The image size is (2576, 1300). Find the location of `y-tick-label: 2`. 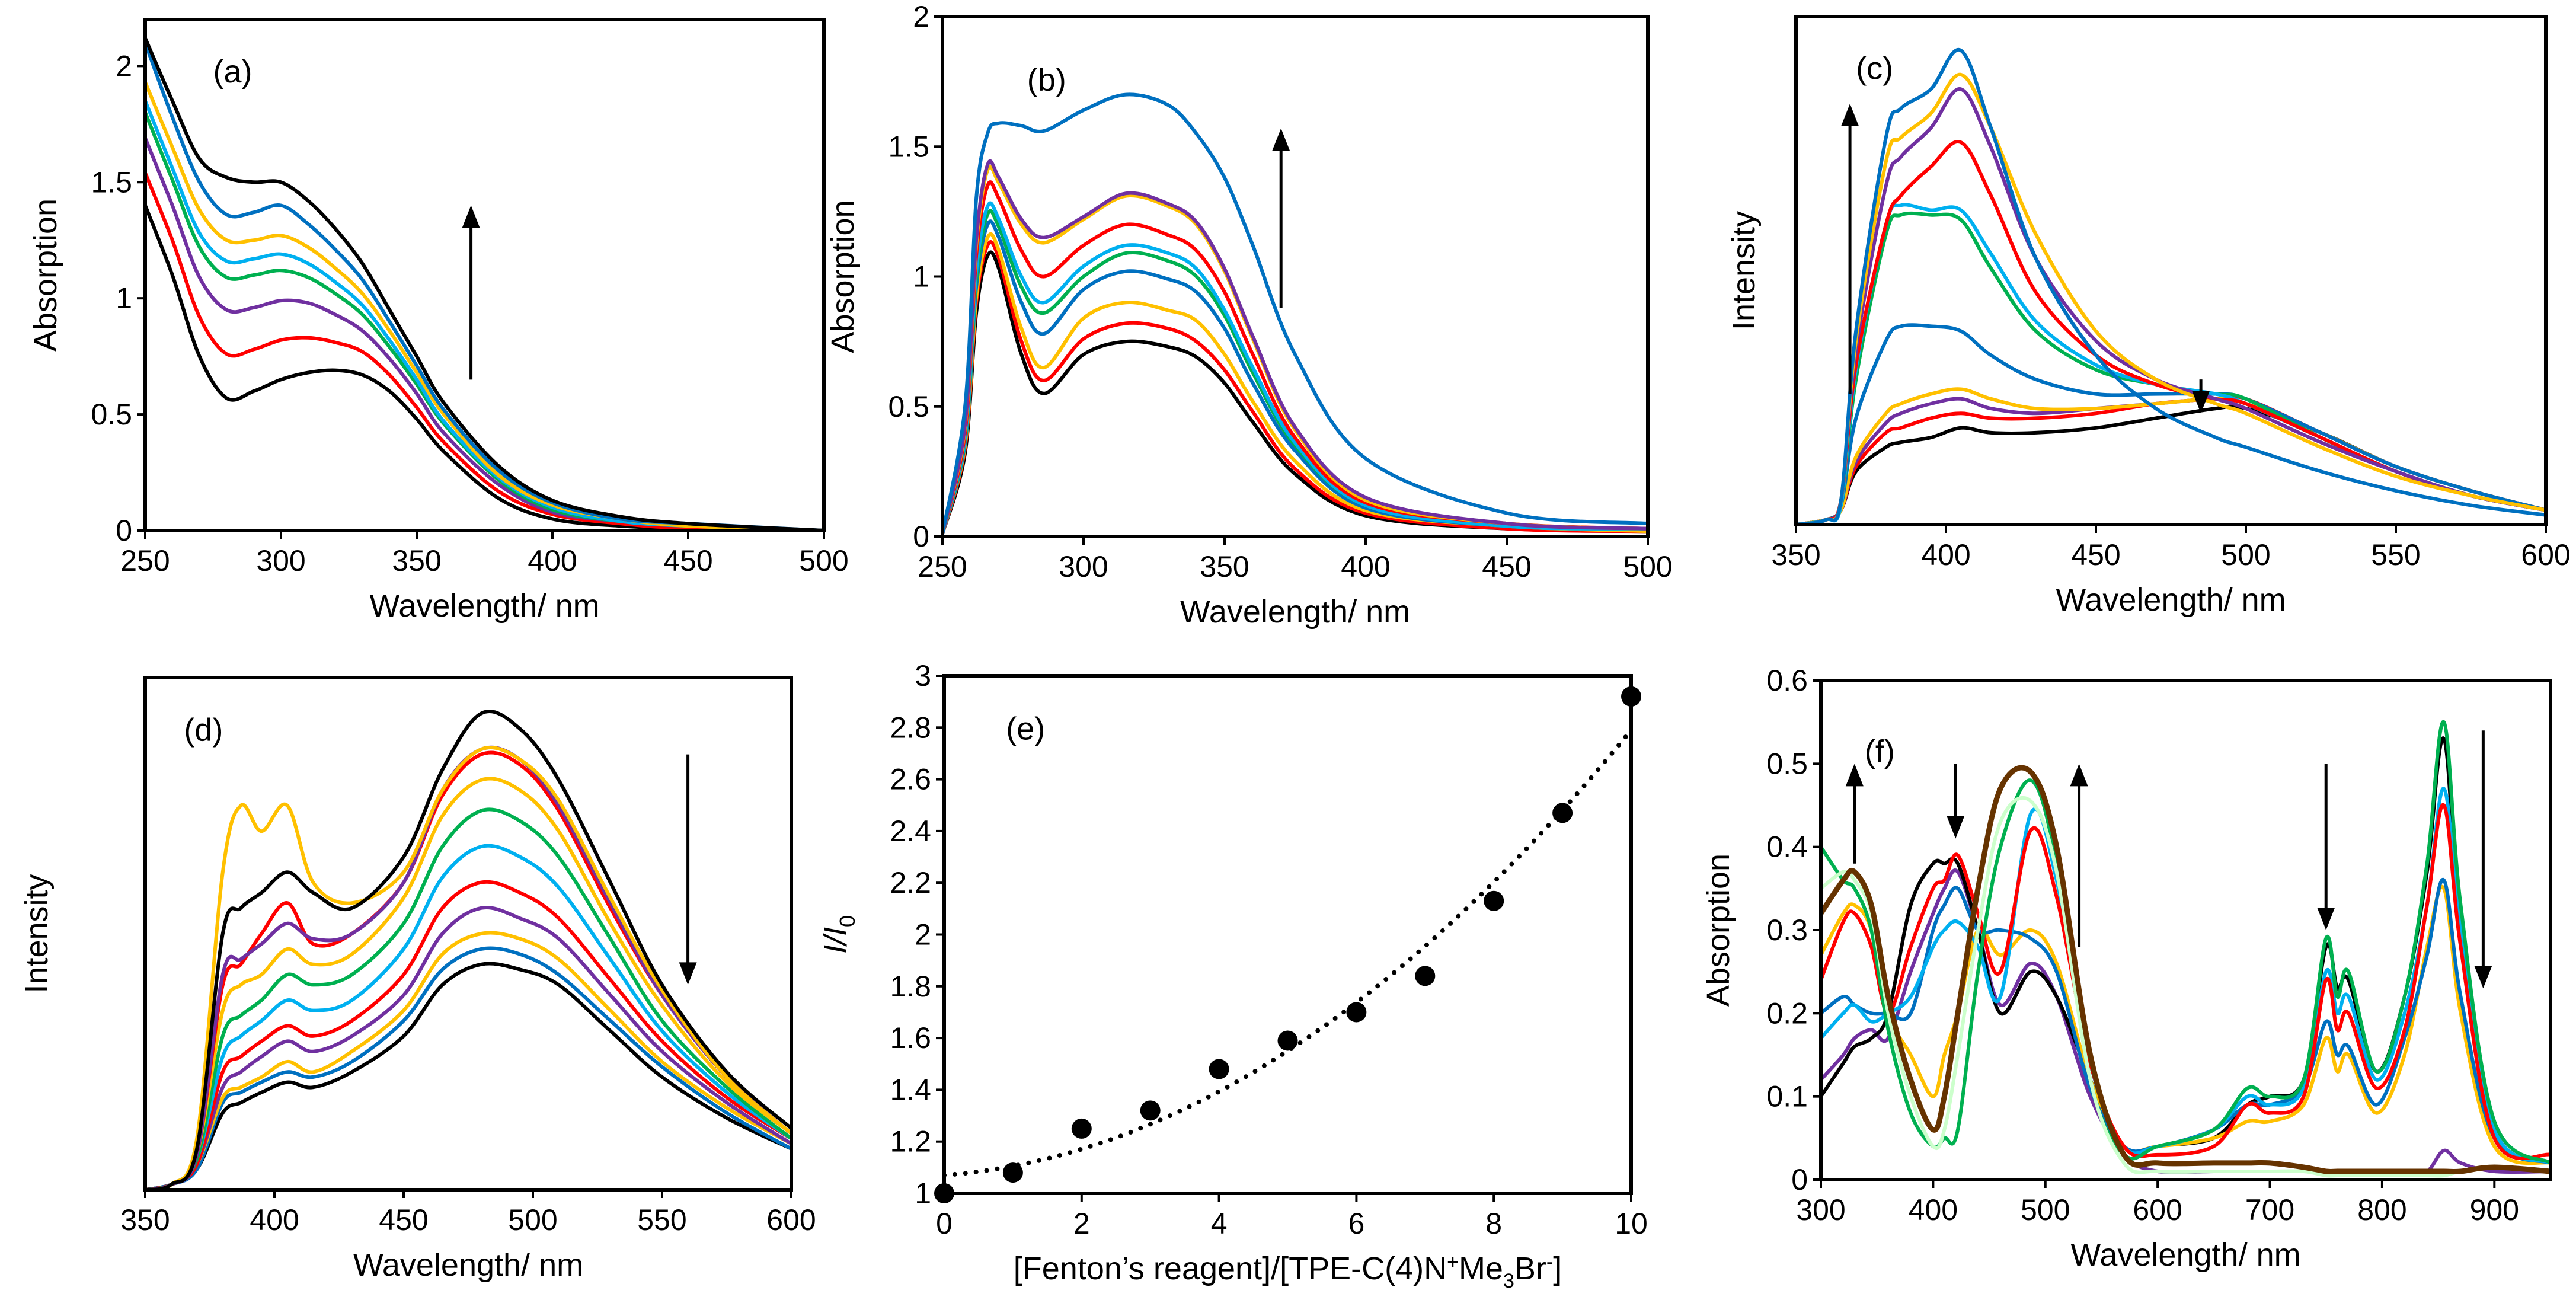

y-tick-label: 2 is located at coordinates (124, 66).